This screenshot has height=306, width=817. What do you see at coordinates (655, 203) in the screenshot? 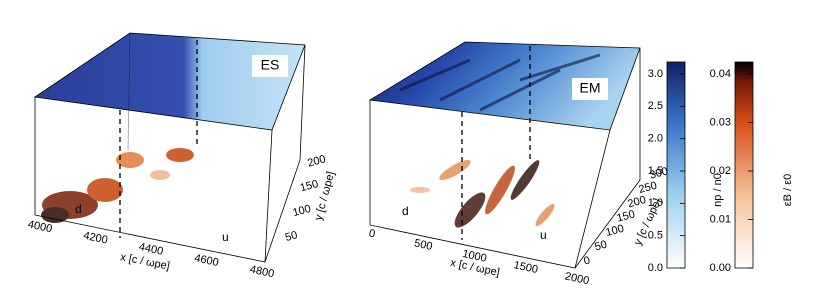
I see `colorbar-tick-label: 1.0` at bounding box center [655, 203].